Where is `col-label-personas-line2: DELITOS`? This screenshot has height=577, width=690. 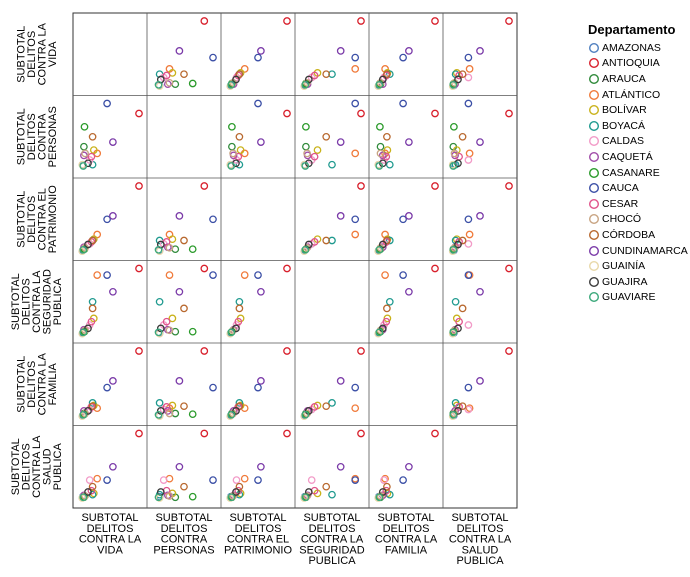 col-label-personas-line2: DELITOS is located at coordinates (184, 529).